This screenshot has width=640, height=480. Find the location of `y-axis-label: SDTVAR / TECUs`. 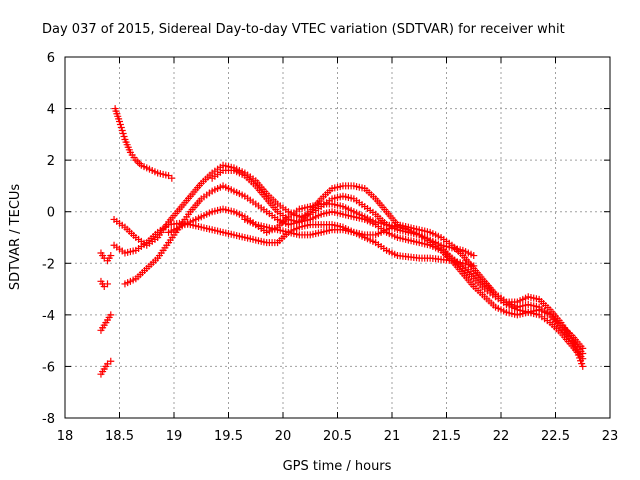

y-axis-label: SDTVAR / TECUs is located at coordinates (15, 237).